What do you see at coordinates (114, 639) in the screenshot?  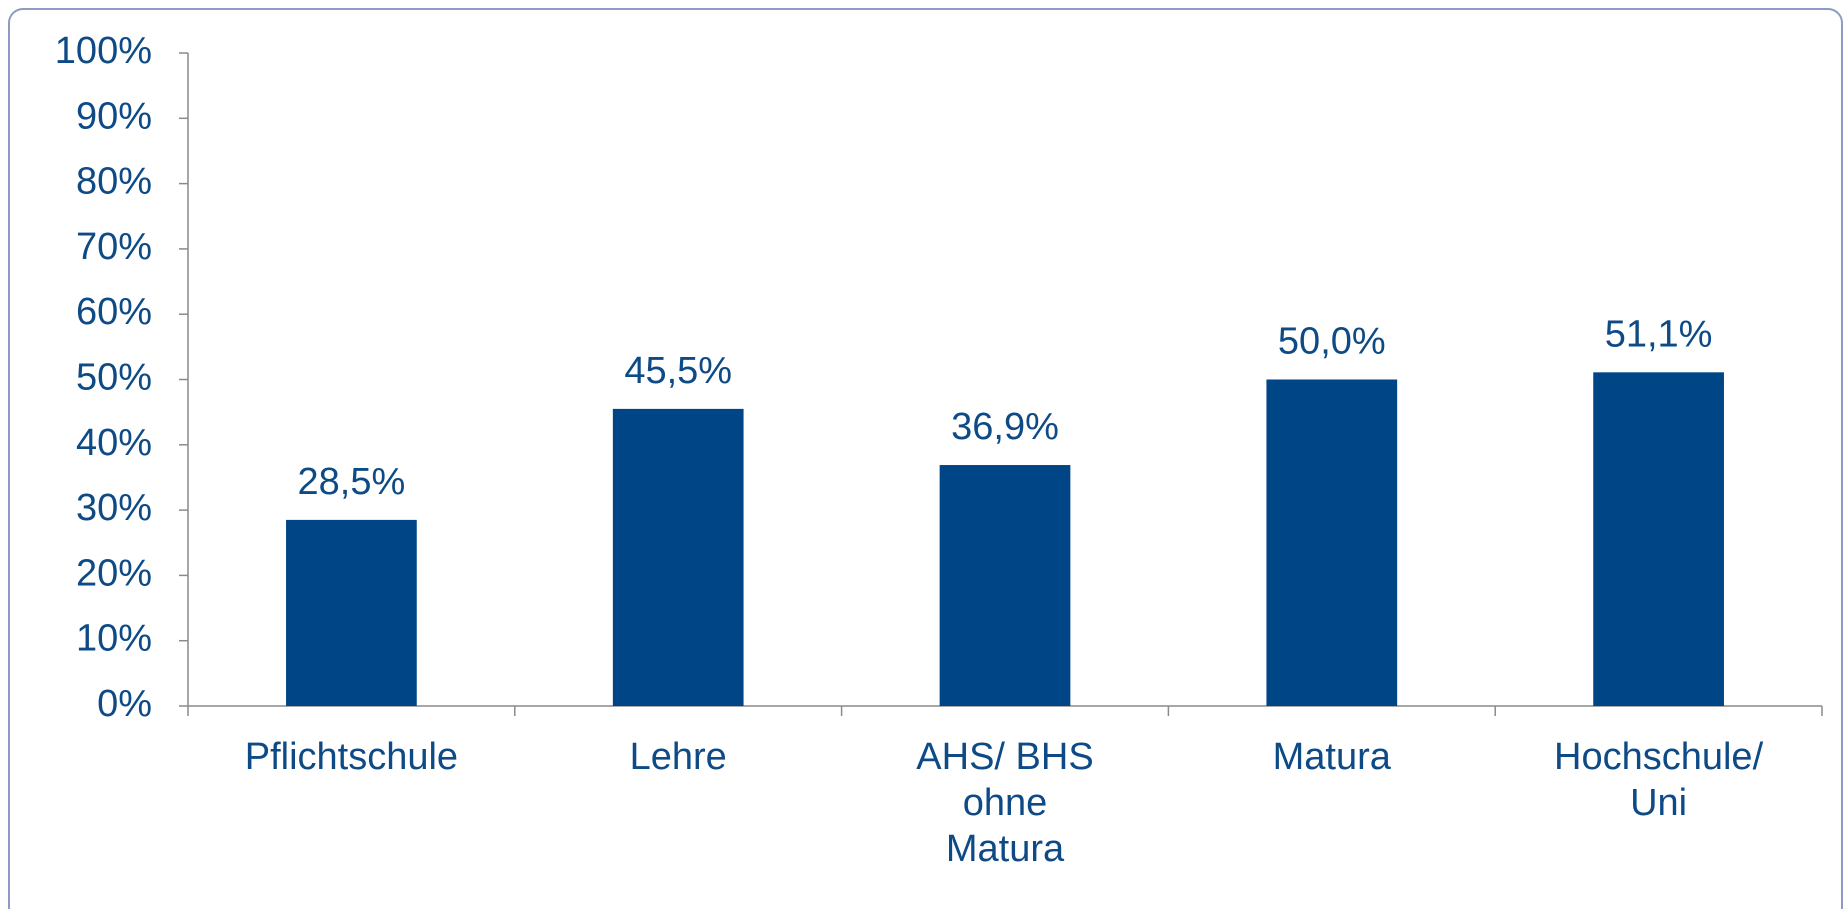 I see `y-tick-label: 10%` at bounding box center [114, 639].